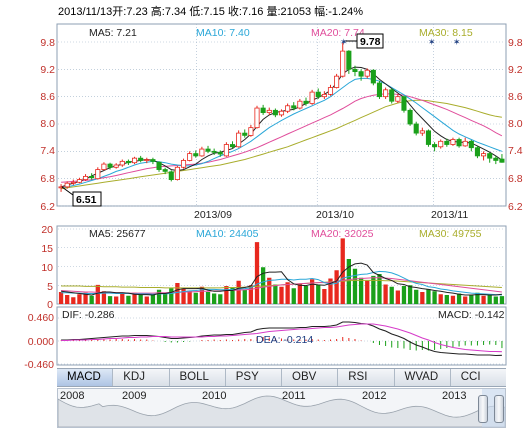  What do you see at coordinates (346, 12) in the screenshot?
I see `change-value: -1.24%` at bounding box center [346, 12].